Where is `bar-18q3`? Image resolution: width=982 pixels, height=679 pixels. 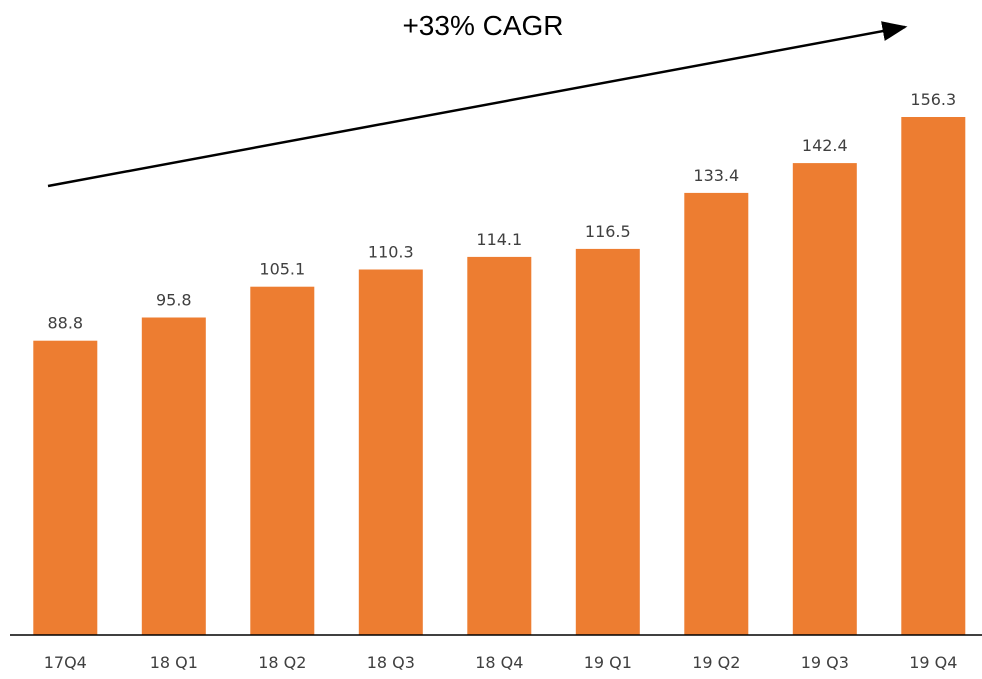
bar-18q3 is located at coordinates (390, 452).